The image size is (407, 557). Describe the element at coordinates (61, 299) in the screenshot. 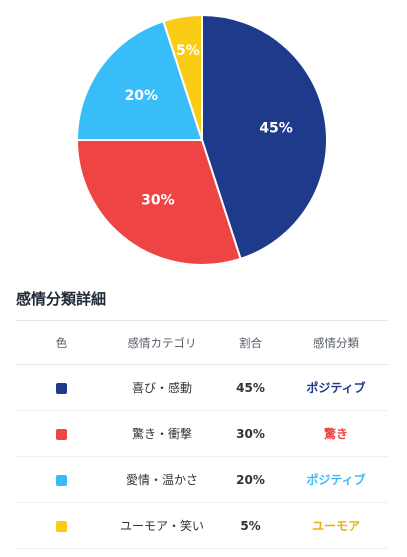

I see `section-title: 感情分類詳細` at that location.